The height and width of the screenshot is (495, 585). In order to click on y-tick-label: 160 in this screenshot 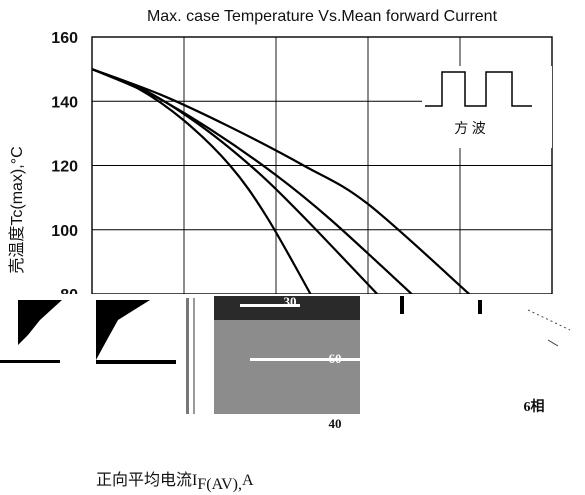, I will do `click(64, 38)`.